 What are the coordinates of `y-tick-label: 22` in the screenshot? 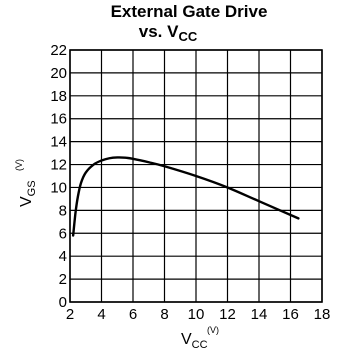 It's located at (58, 50).